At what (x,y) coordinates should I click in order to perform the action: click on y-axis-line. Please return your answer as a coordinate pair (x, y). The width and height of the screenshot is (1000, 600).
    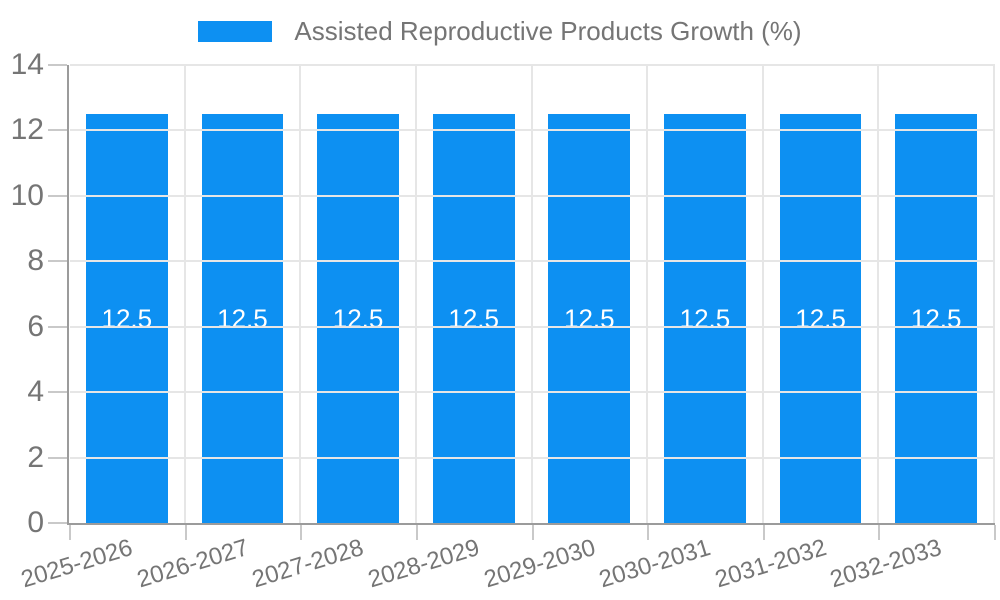
    Looking at the image, I should click on (68, 295).